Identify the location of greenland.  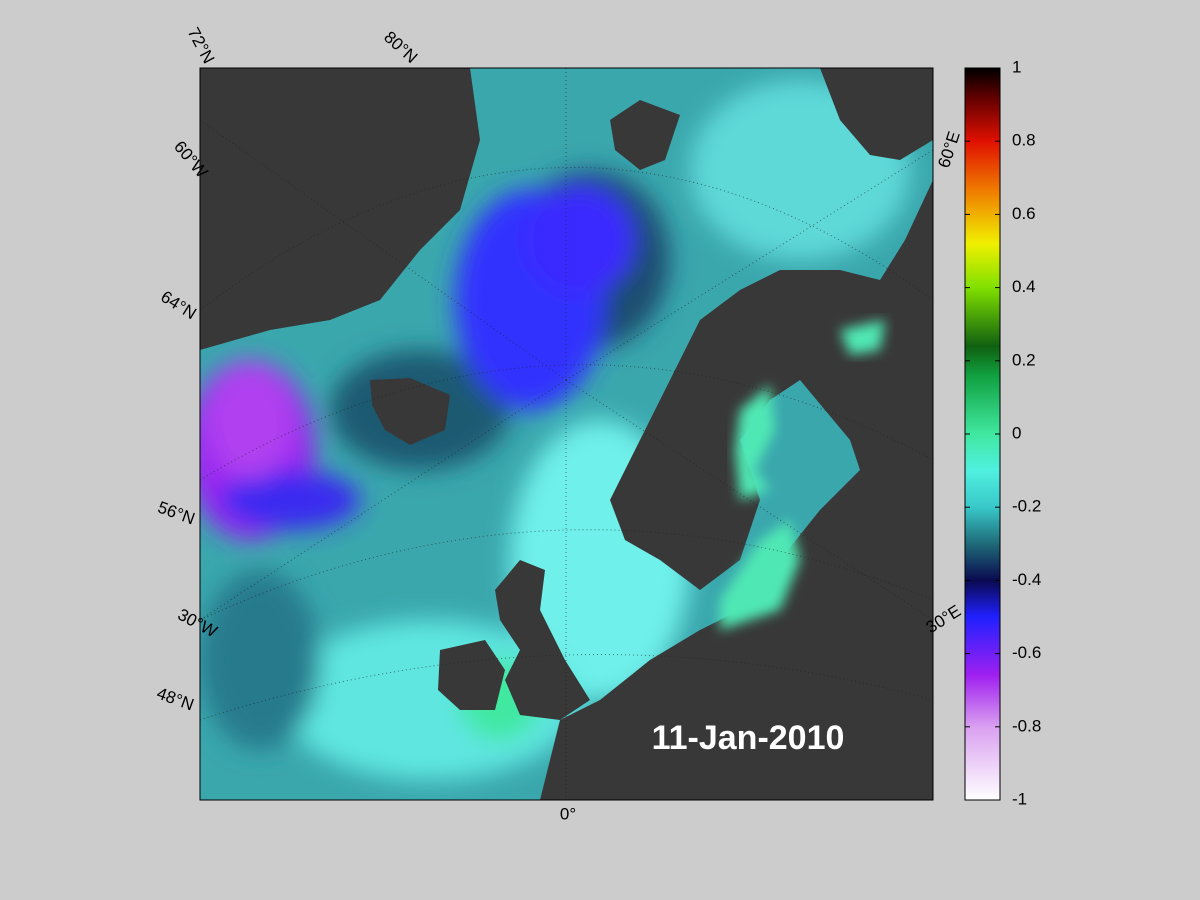
(340, 209).